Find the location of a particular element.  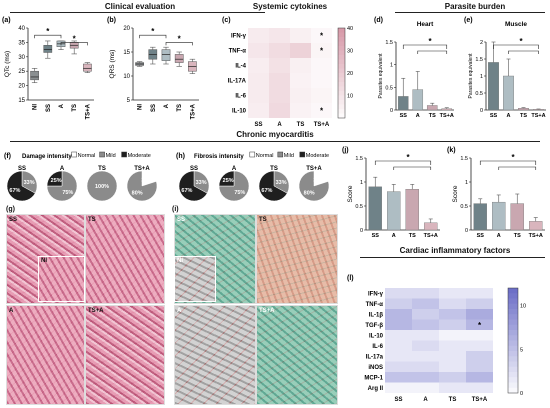

chart-qtc: (a) 15 20 25 30 35 40 QTc (ms) NI SS A TS TS+A * * is located at coordinates (48, 68).